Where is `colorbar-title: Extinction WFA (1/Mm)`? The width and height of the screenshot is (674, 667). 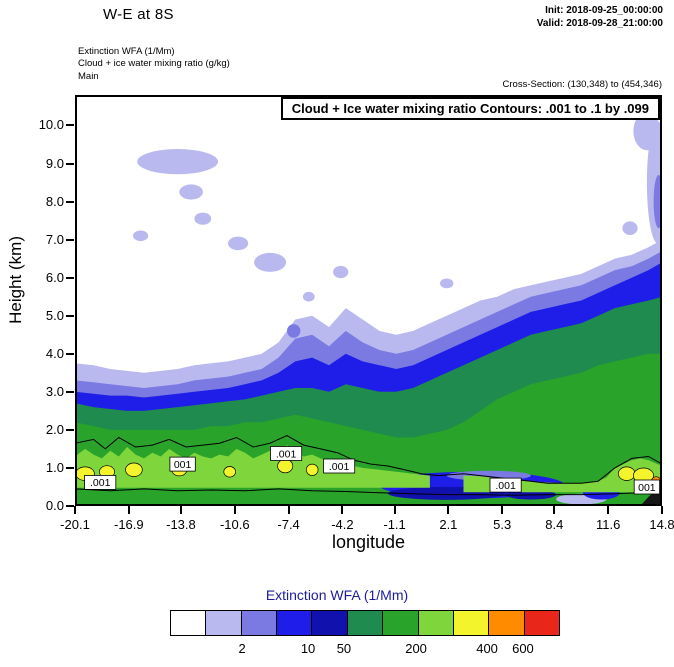
colorbar-title: Extinction WFA (1/Mm) is located at coordinates (337, 595).